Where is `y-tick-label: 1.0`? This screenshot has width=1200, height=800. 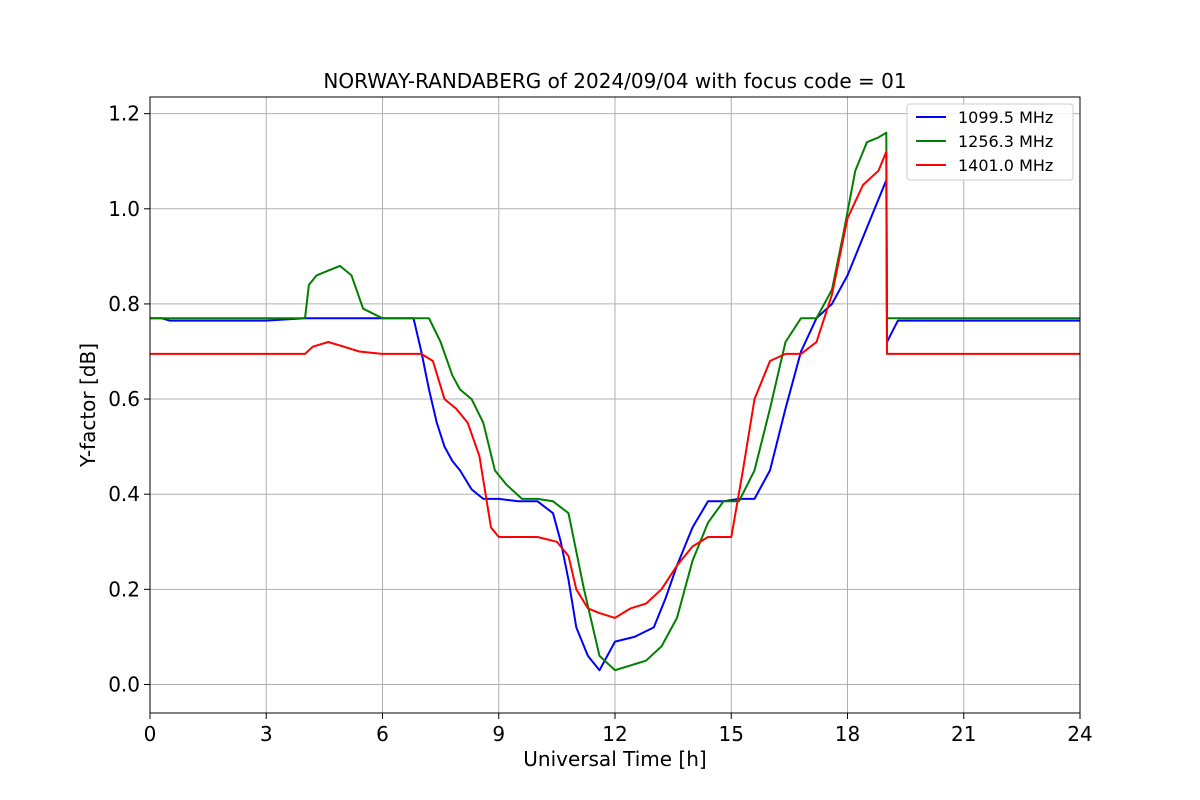
y-tick-label: 1.0 is located at coordinates (124, 209).